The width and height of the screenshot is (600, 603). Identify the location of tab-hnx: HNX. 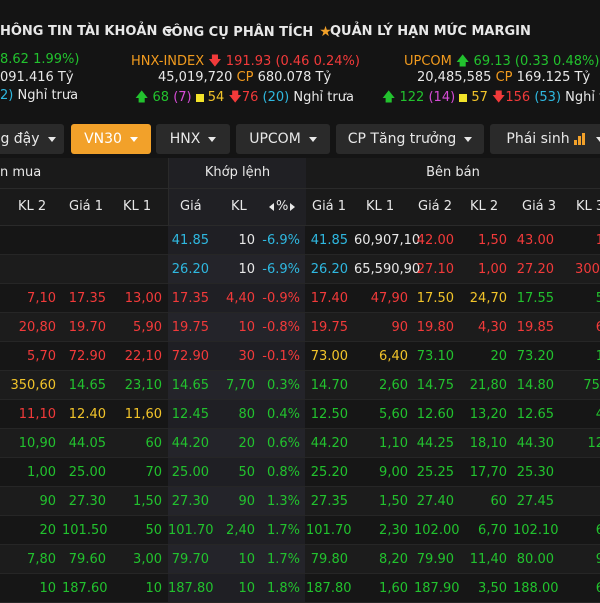
(193, 139).